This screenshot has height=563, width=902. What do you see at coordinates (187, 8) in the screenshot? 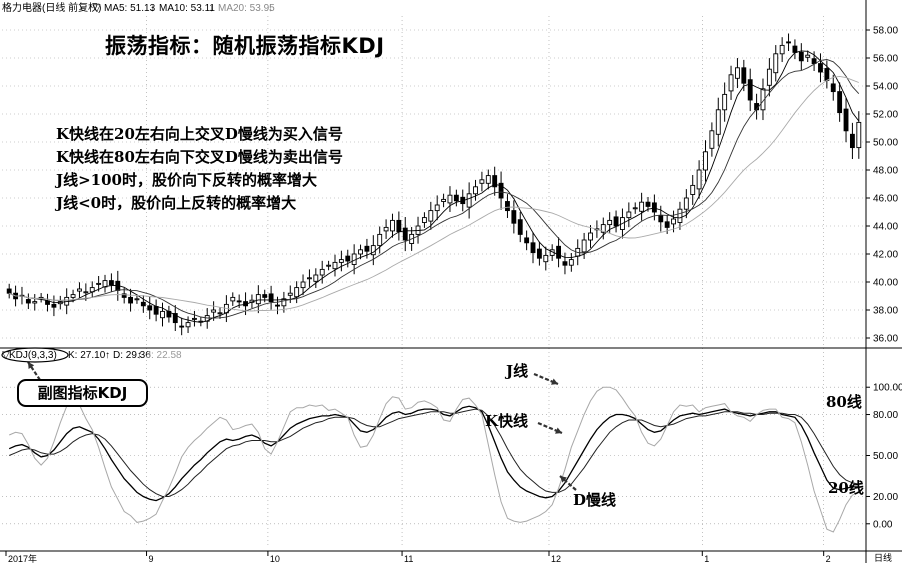
I see `ma10-label: MA10: 53.11` at bounding box center [187, 8].